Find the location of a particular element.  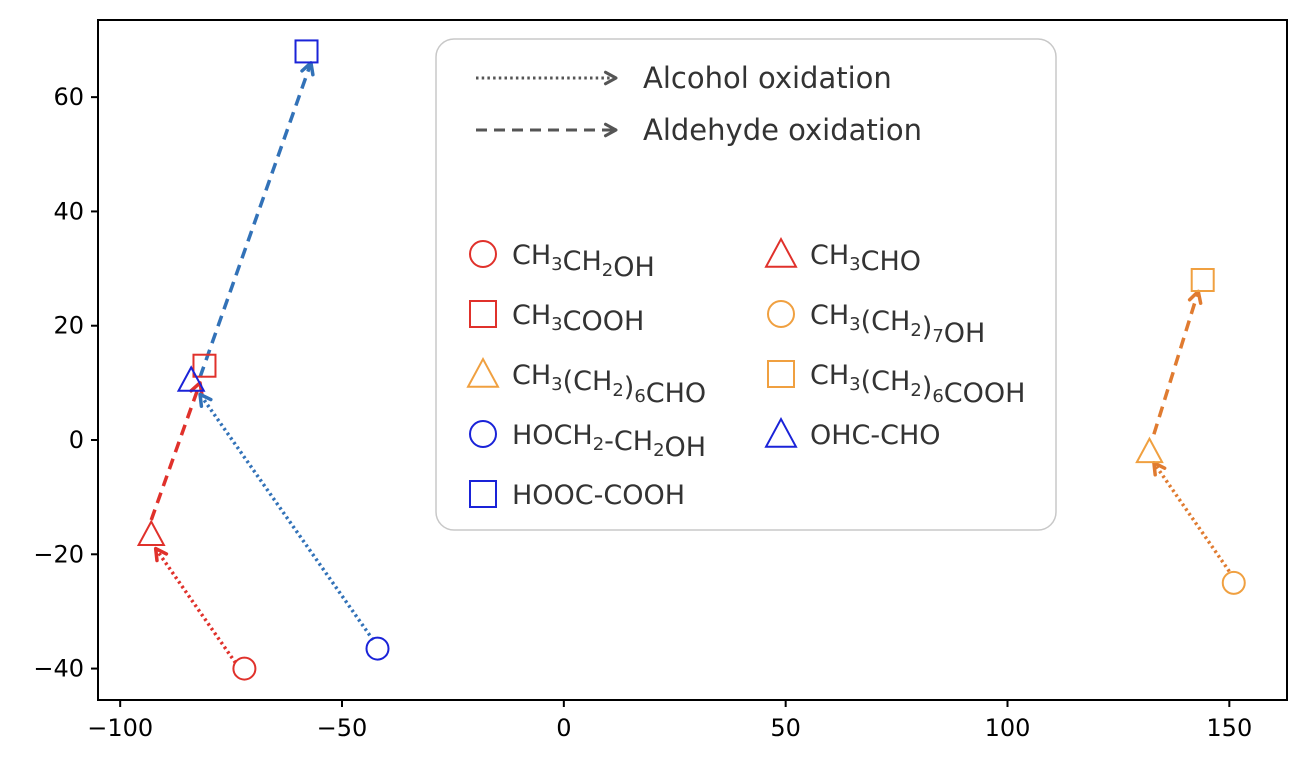

legend-label-alcohol: Alcohol oxidation is located at coordinates (767, 78).